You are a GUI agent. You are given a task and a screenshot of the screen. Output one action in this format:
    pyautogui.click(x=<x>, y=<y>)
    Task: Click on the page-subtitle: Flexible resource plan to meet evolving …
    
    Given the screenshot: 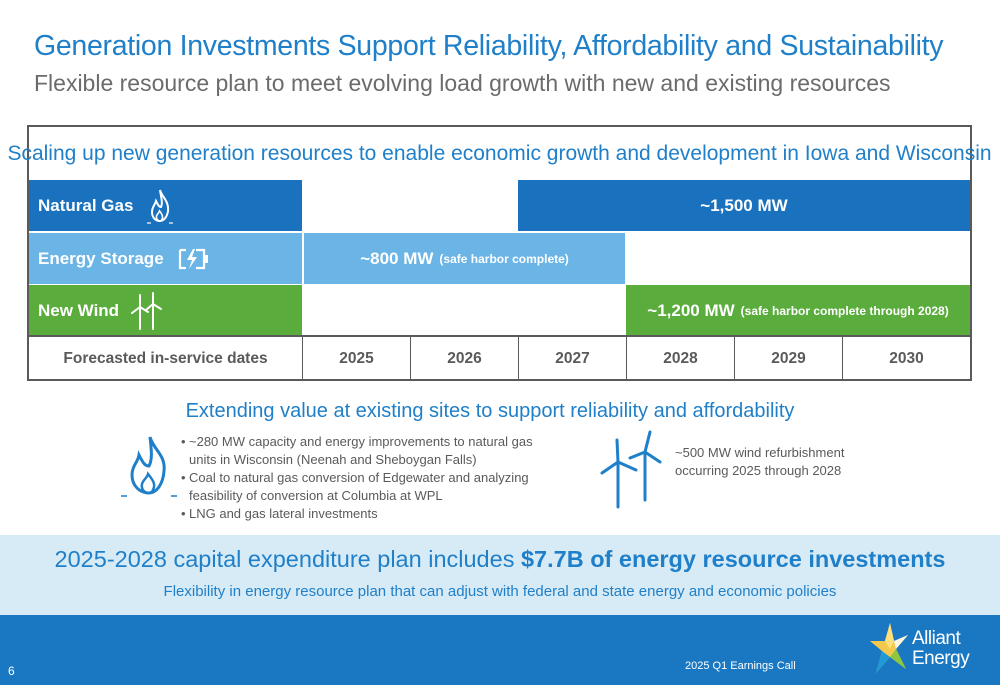 What is the action you would take?
    pyautogui.click(x=462, y=83)
    